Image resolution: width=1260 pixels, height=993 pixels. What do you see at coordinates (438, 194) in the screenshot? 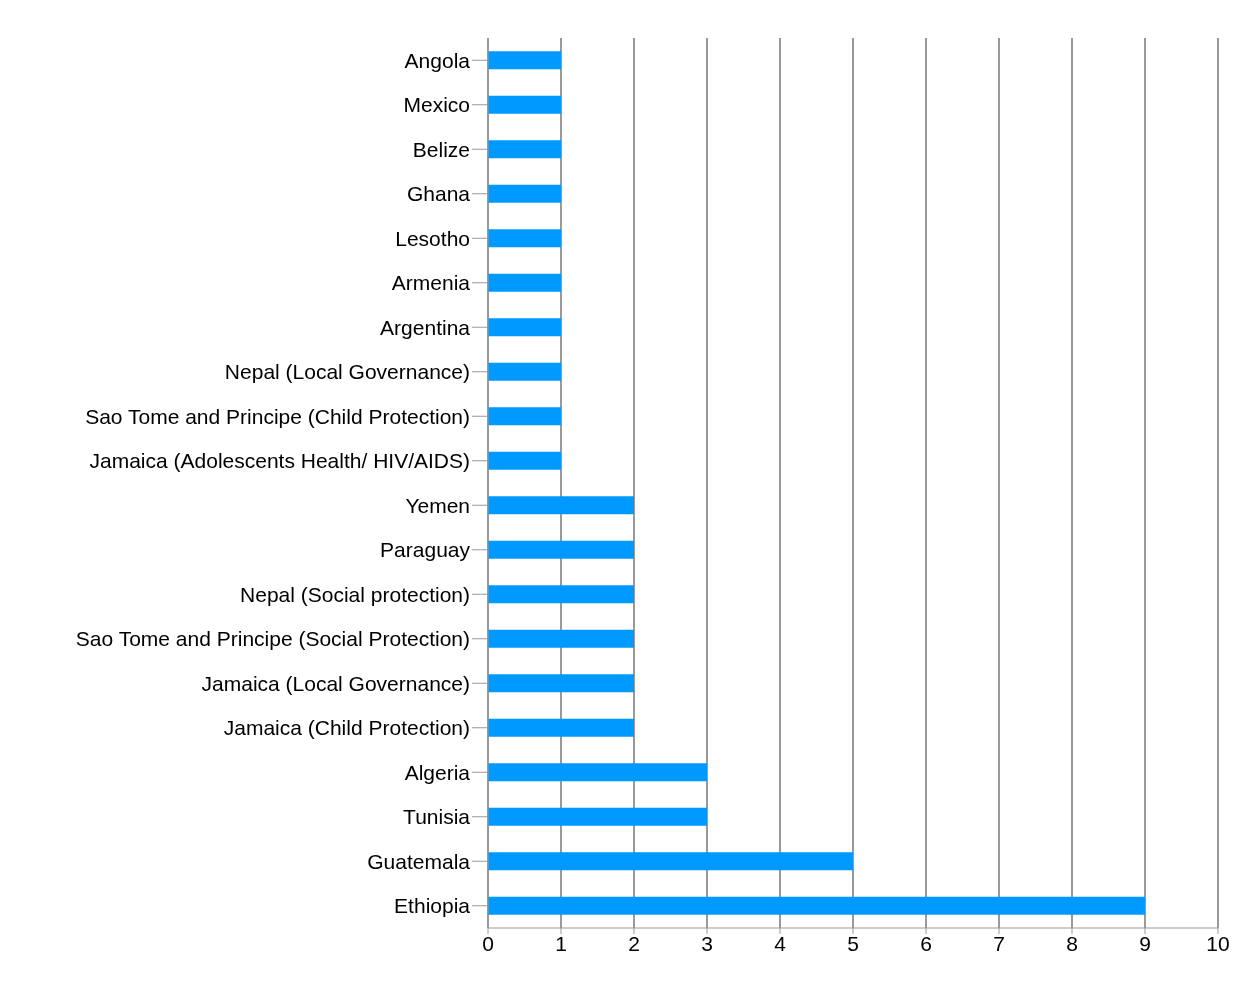
I see `y-tick-label: Ghana` at bounding box center [438, 194].